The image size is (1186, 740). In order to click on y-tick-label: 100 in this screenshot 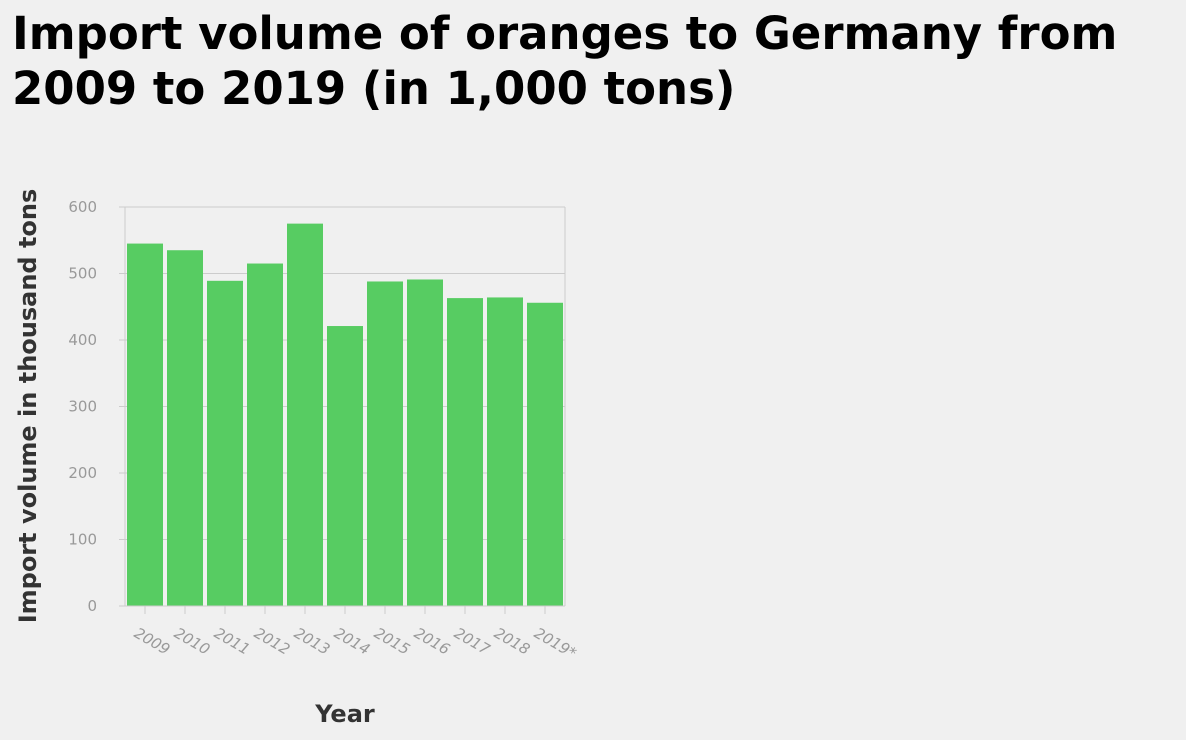, I will do `click(82, 540)`.